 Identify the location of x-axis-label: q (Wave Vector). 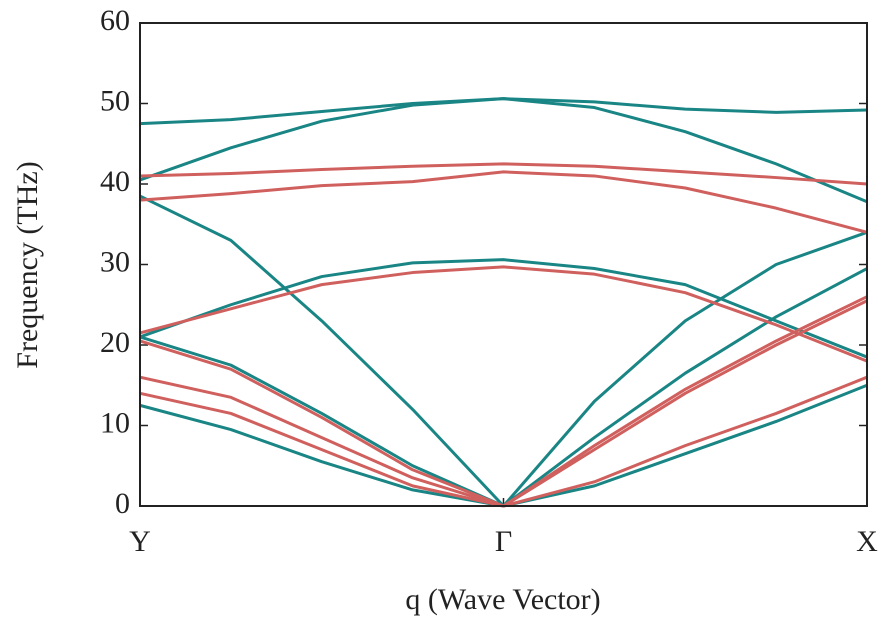
(502, 599).